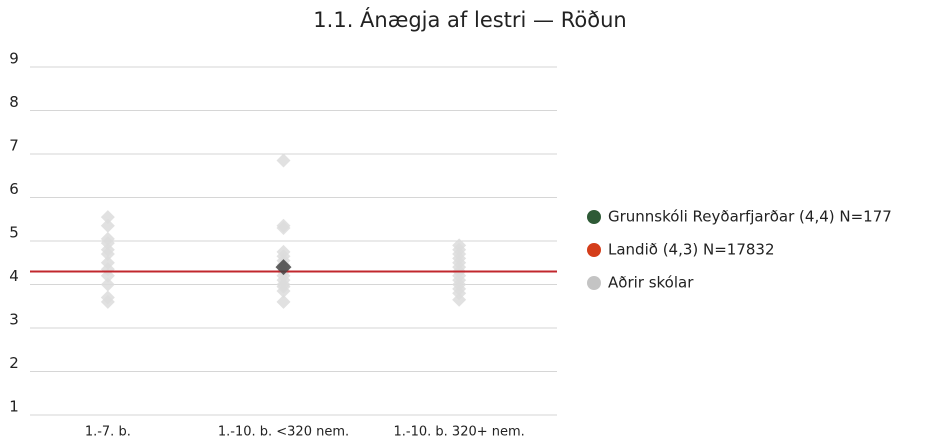 The height and width of the screenshot is (443, 929). I want to click on y-tick-label: 9, so click(14, 59).